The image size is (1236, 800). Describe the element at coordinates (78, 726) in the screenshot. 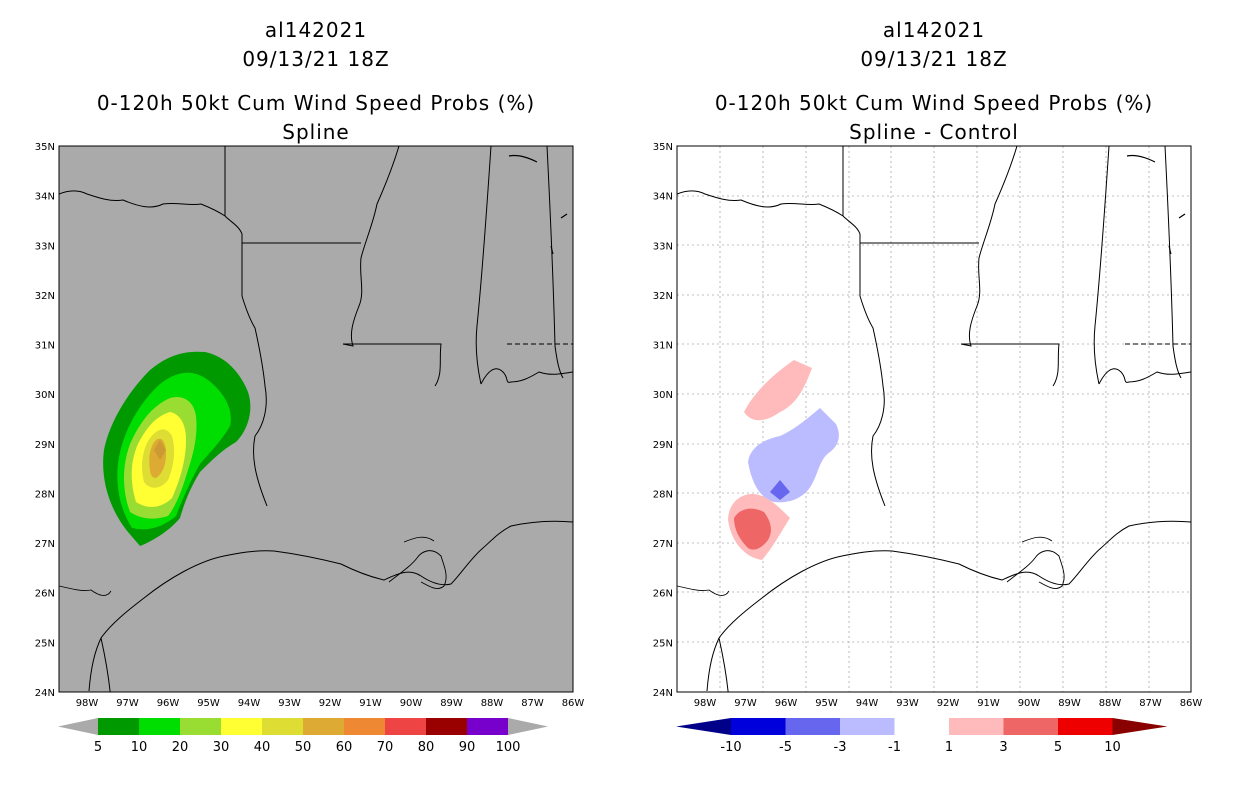

I see `colorbar-left-arrow` at that location.